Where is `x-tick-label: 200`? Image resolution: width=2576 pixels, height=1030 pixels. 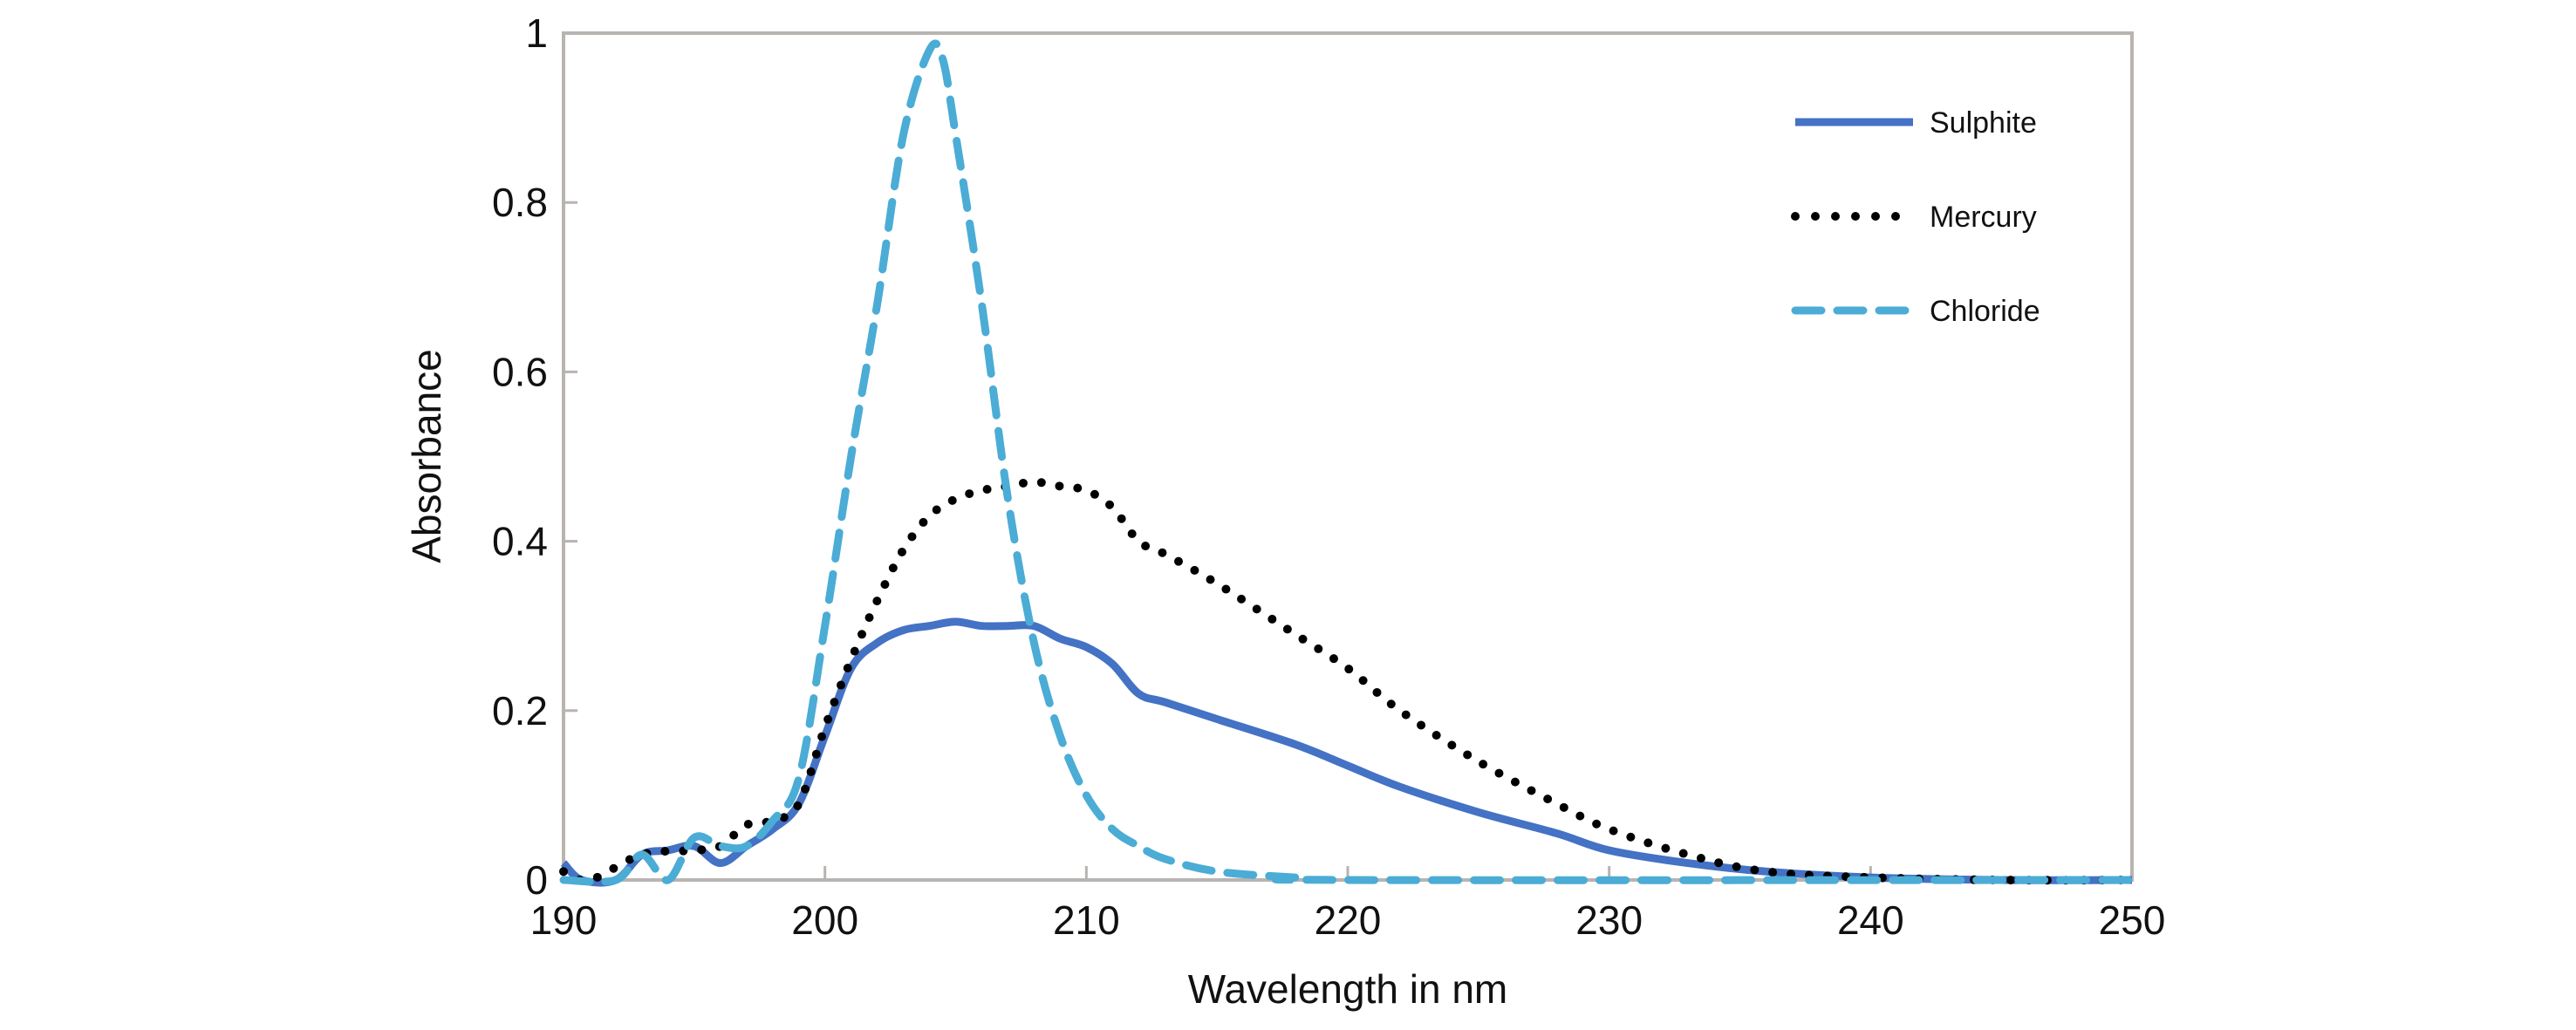
x-tick-label: 200 is located at coordinates (824, 920).